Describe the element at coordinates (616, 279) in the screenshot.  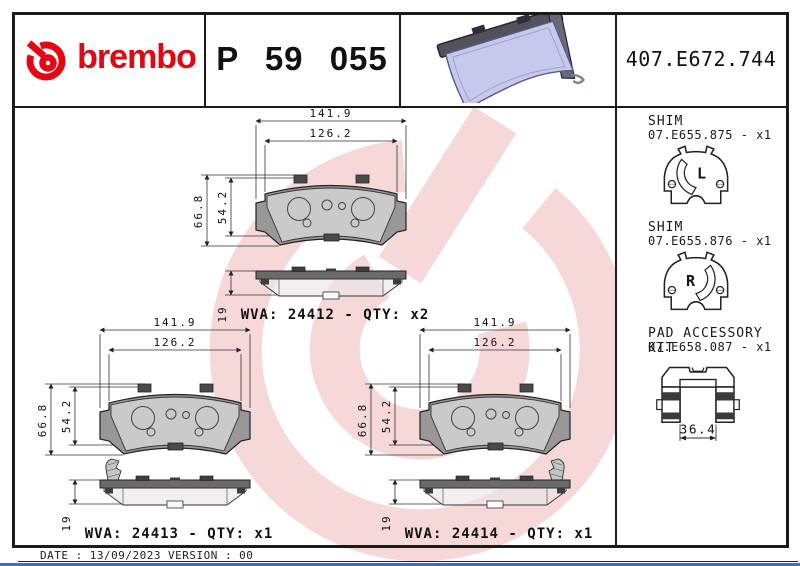
I see `sidebar-divider` at that location.